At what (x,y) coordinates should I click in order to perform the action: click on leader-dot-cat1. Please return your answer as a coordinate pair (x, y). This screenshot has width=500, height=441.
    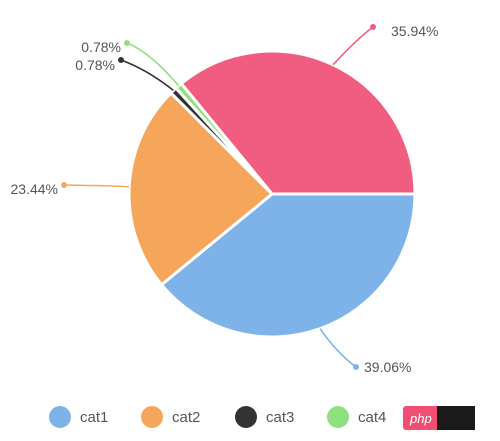
    Looking at the image, I should click on (356, 367).